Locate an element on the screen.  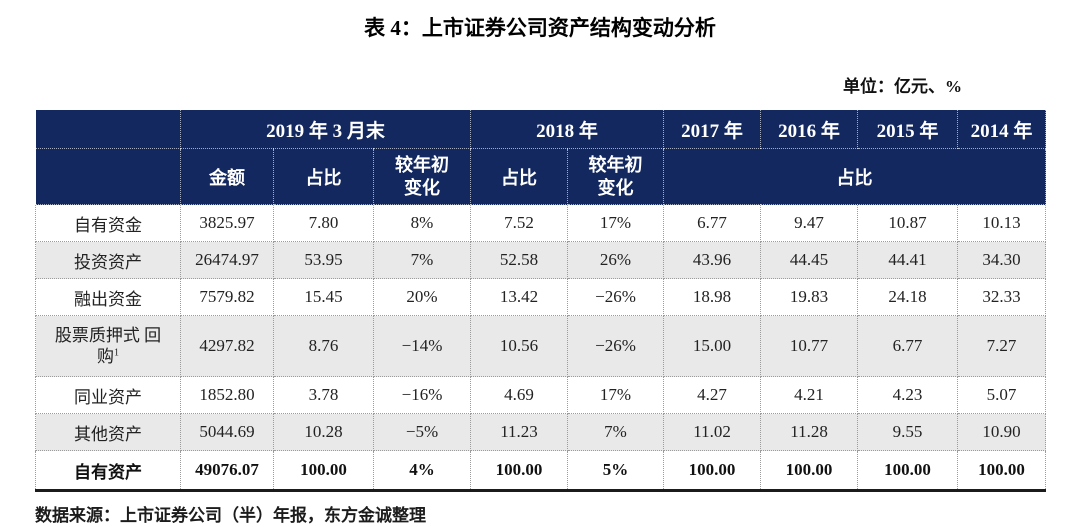
table-cell: 52.58 is located at coordinates (519, 260).